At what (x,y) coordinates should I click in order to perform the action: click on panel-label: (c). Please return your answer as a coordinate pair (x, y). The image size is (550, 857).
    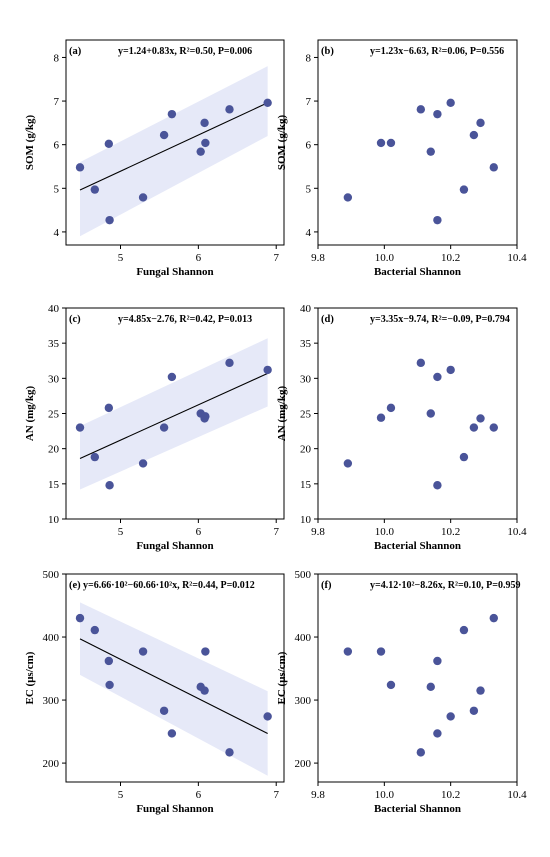
    Looking at the image, I should click on (75, 319).